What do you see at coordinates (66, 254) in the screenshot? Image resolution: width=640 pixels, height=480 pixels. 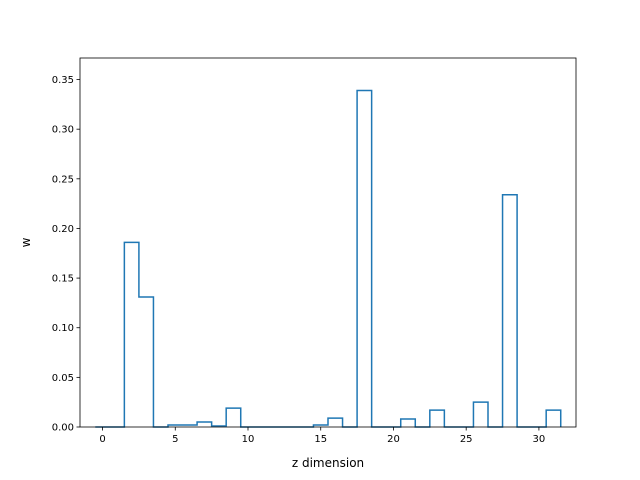 I see `y-axis: 0.00 0.05 0.10 0.15 0.20 0.25 0.30 0.35` at bounding box center [66, 254].